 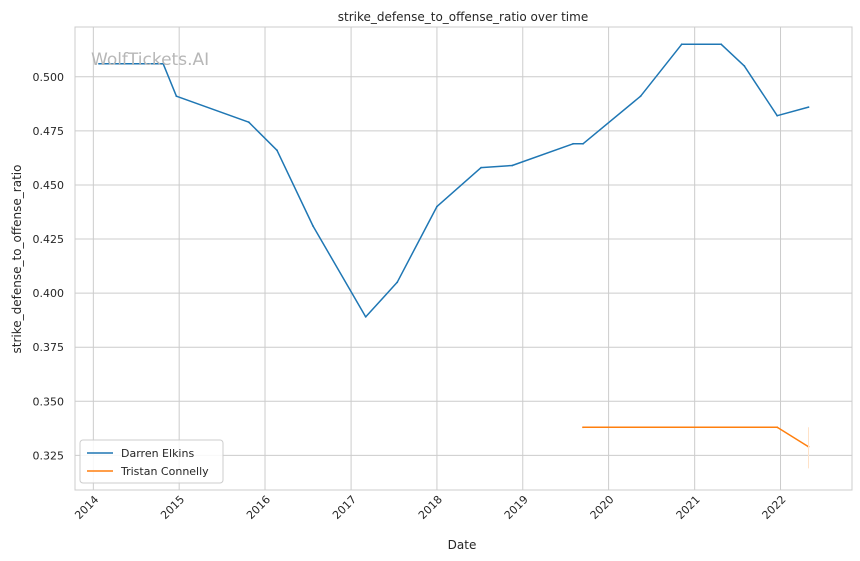 What do you see at coordinates (157, 453) in the screenshot?
I see `legend-label-darren-elkins: Darren Elkins` at bounding box center [157, 453].